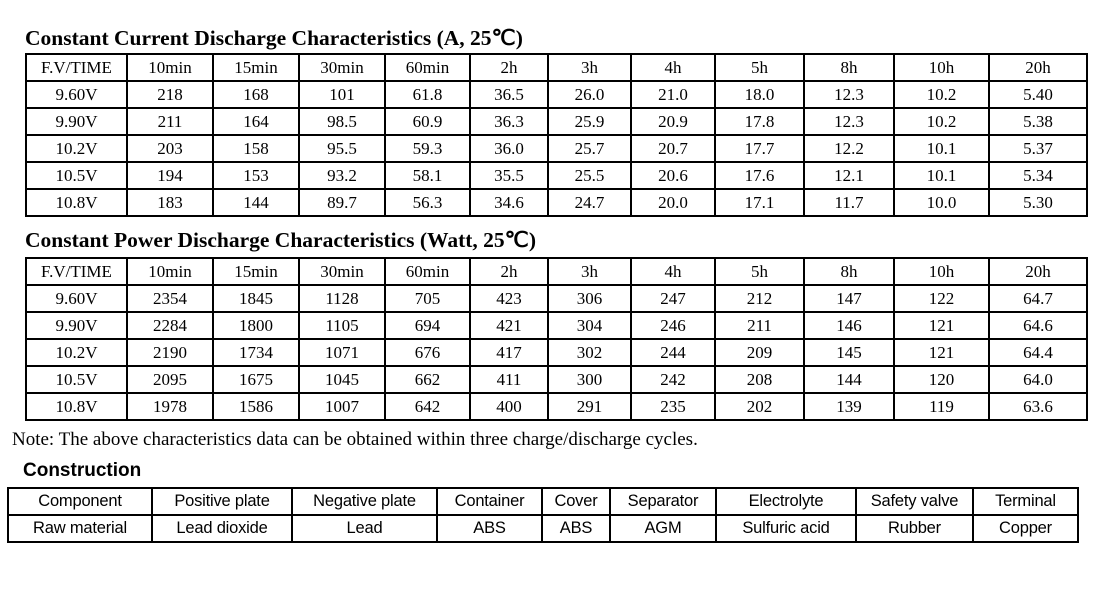  Describe the element at coordinates (786, 501) in the screenshot. I see `table-cell: Electrolyte` at that location.